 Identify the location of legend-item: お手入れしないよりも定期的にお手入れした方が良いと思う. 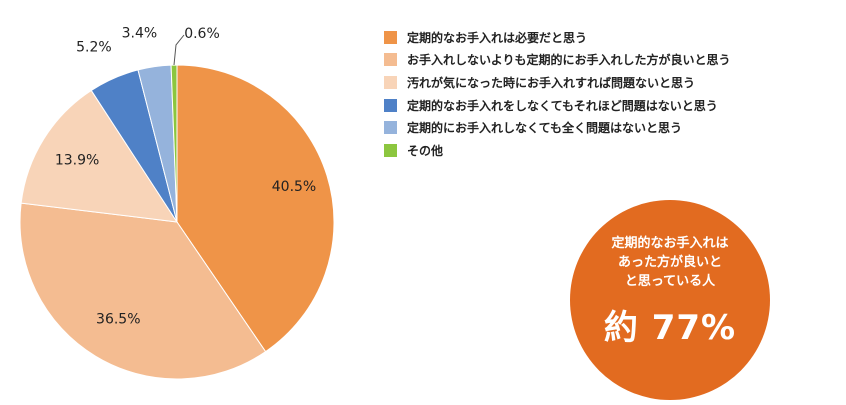
(557, 60).